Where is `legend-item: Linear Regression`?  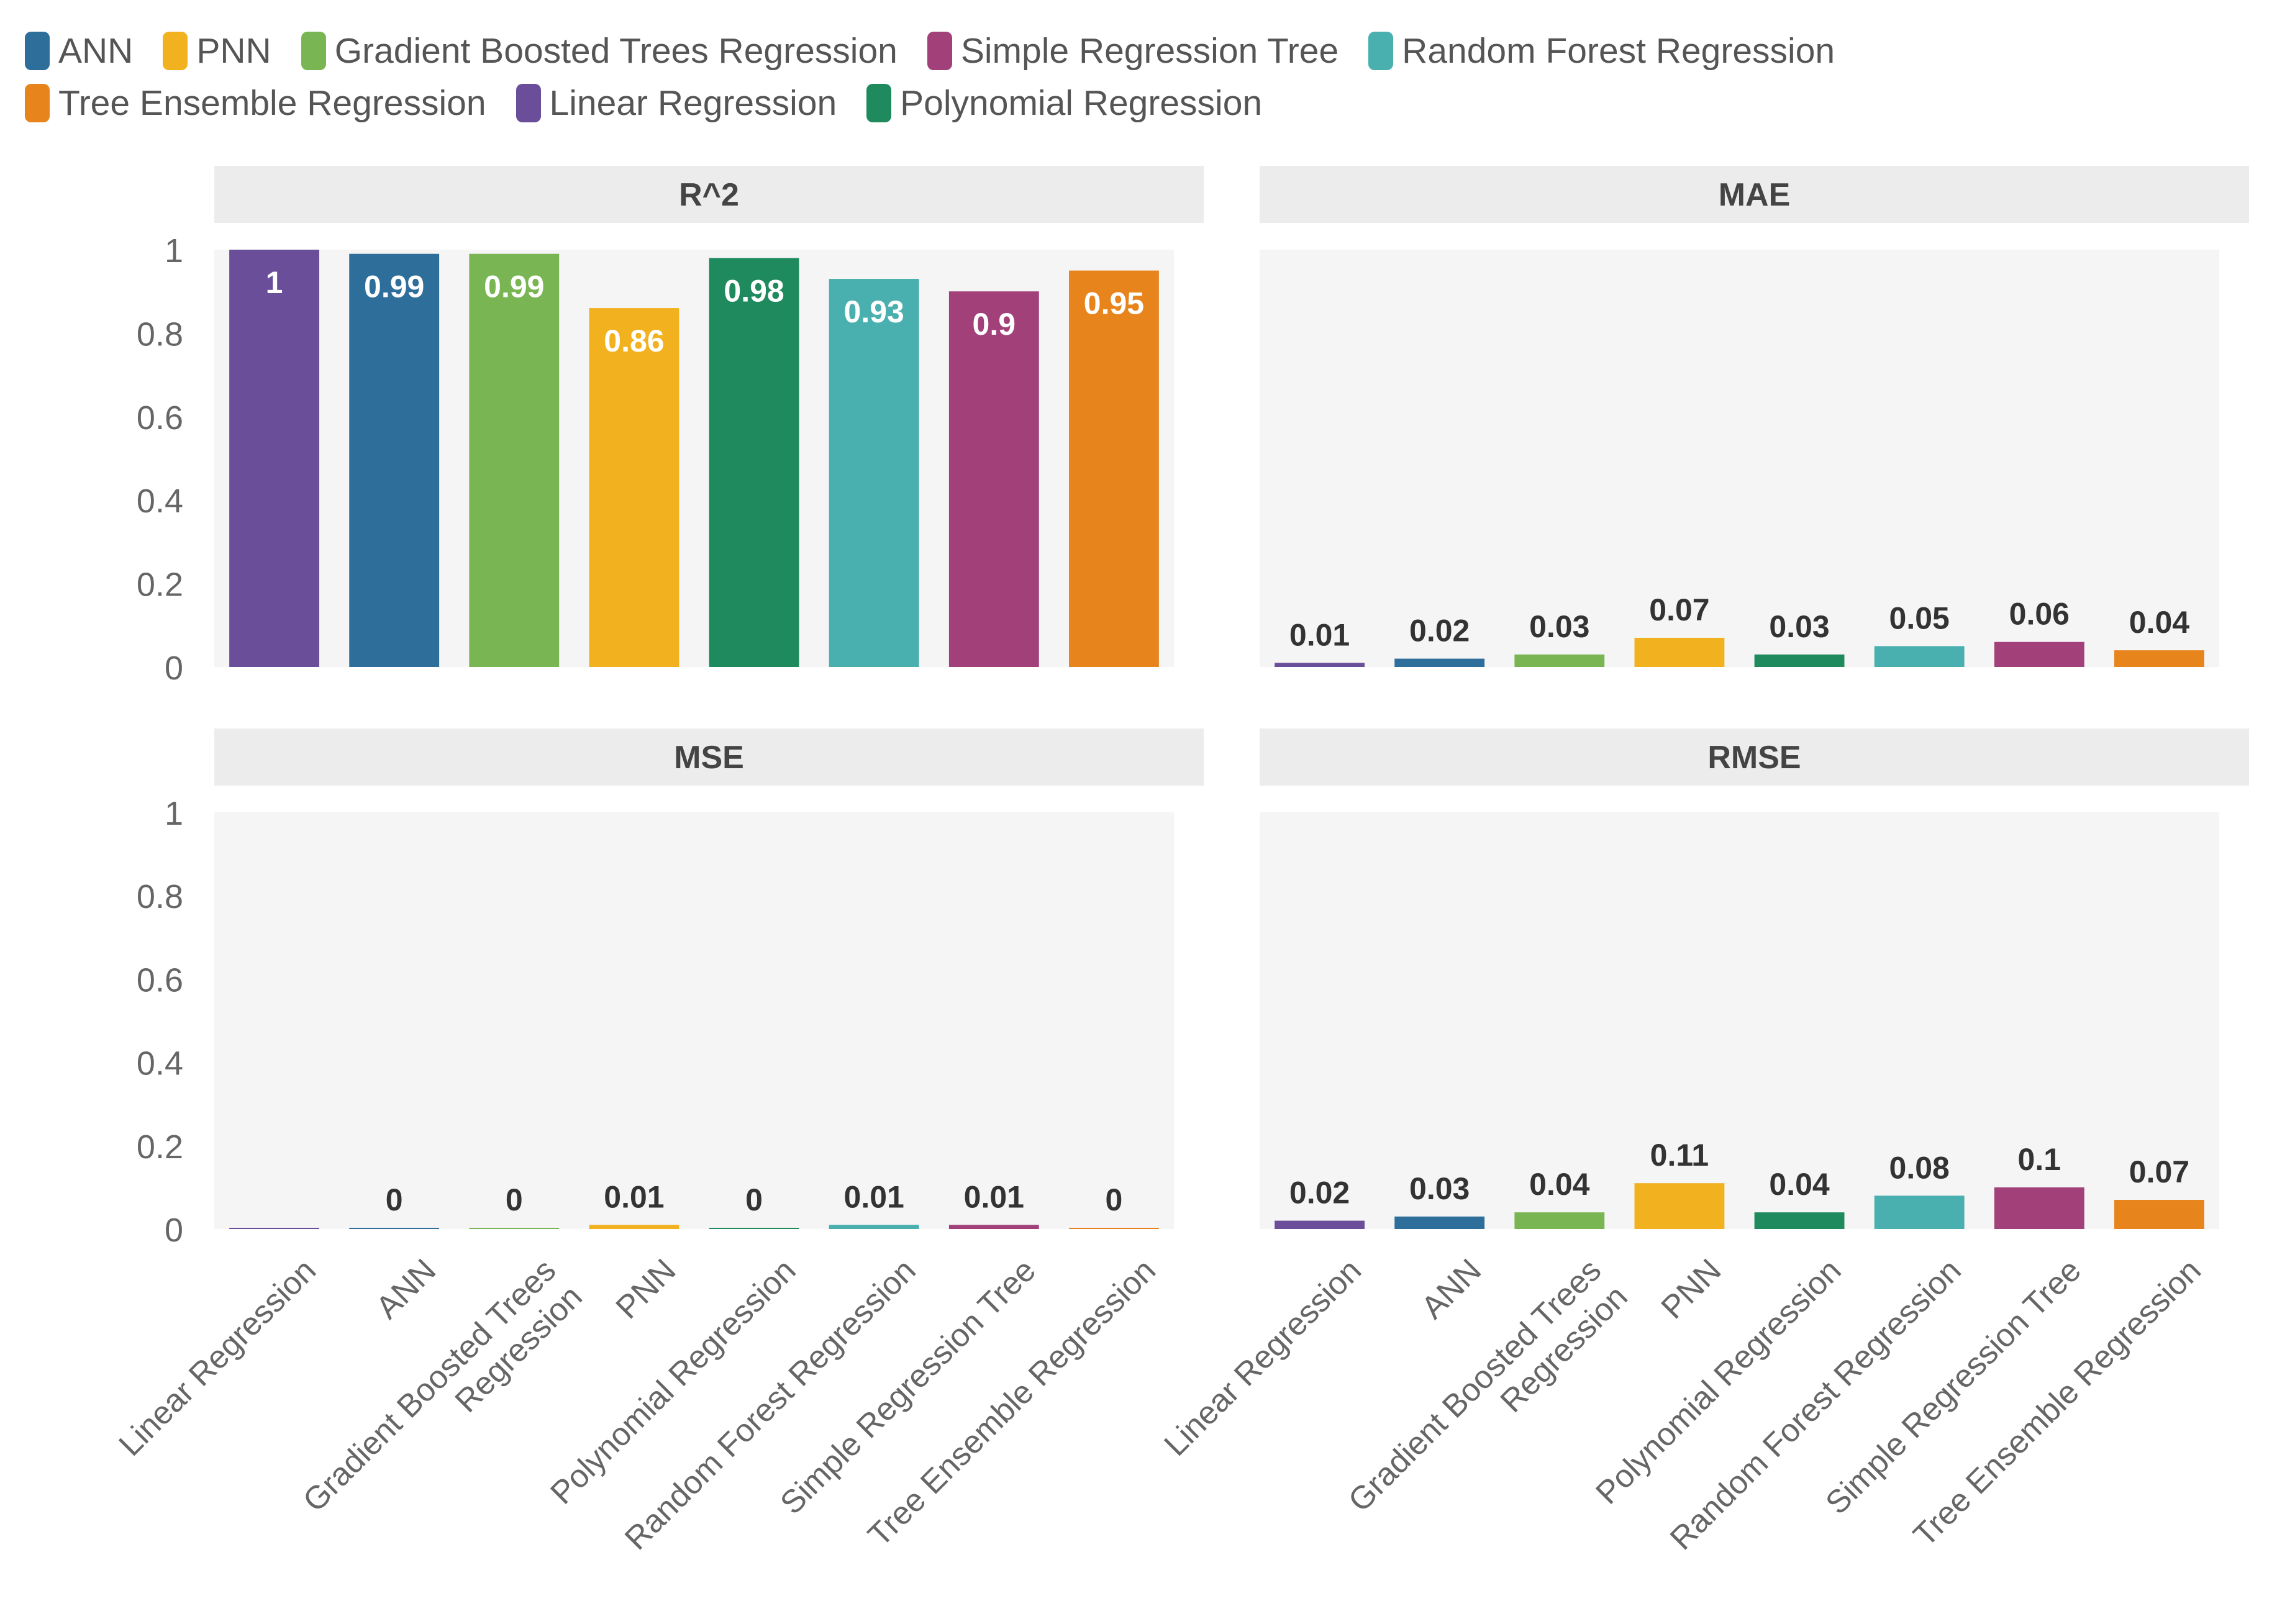
legend-item: Linear Regression is located at coordinates (676, 103).